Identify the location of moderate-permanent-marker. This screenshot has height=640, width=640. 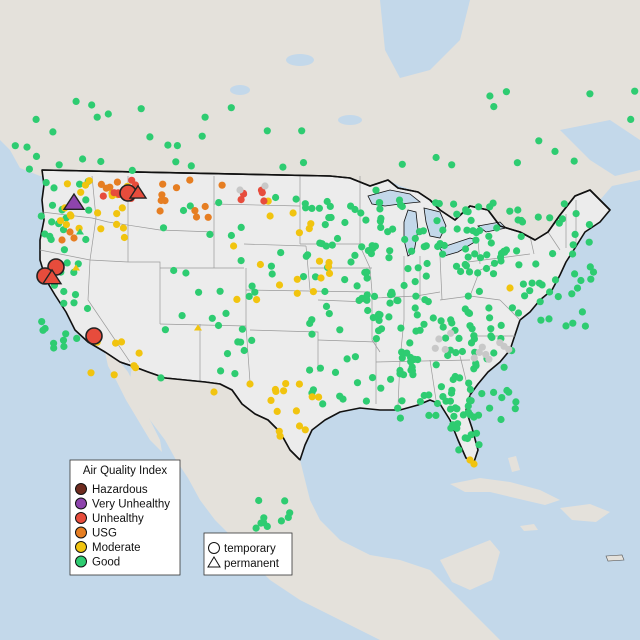
(76, 267).